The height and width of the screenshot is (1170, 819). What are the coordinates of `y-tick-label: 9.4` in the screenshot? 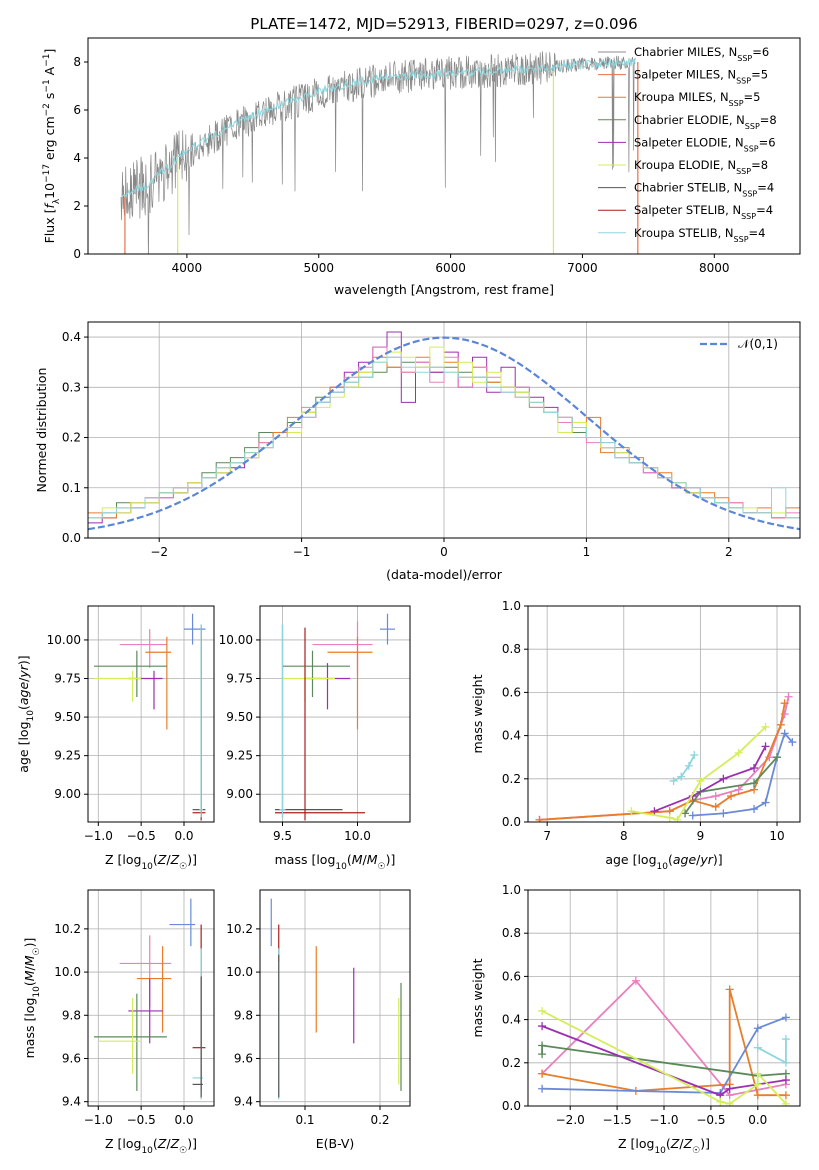 It's located at (243, 1102).